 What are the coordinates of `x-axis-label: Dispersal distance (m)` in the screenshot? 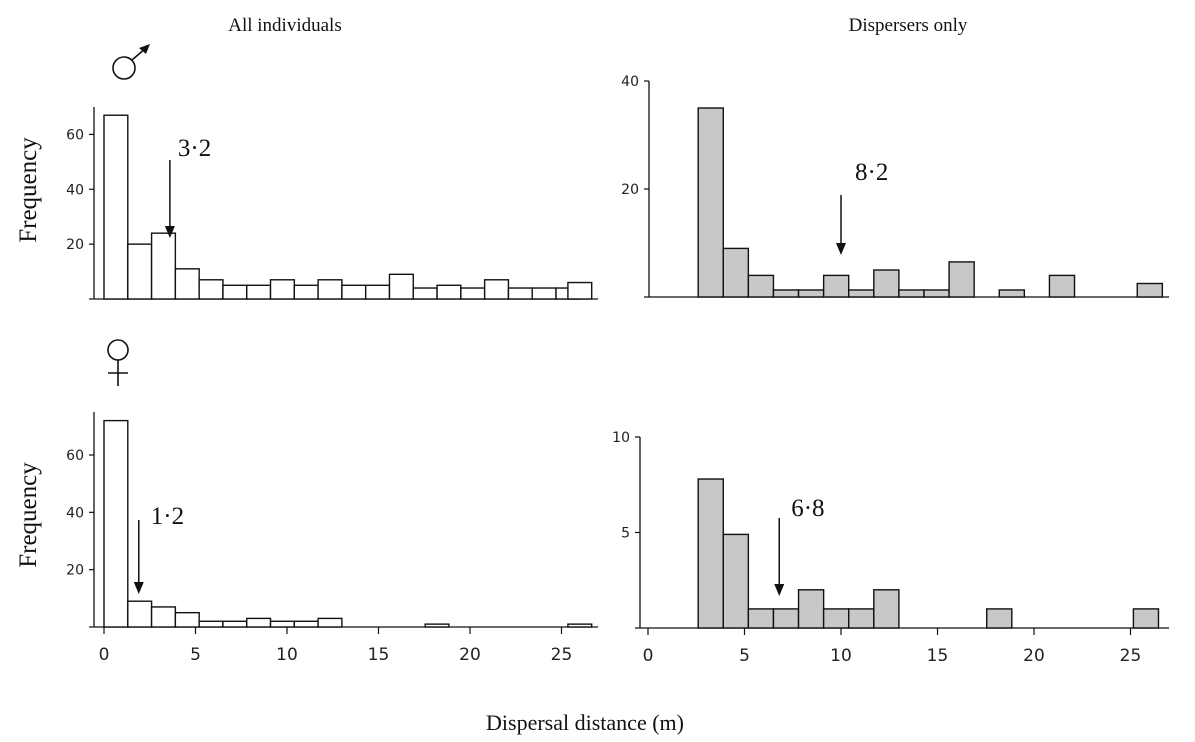 It's located at (585, 722).